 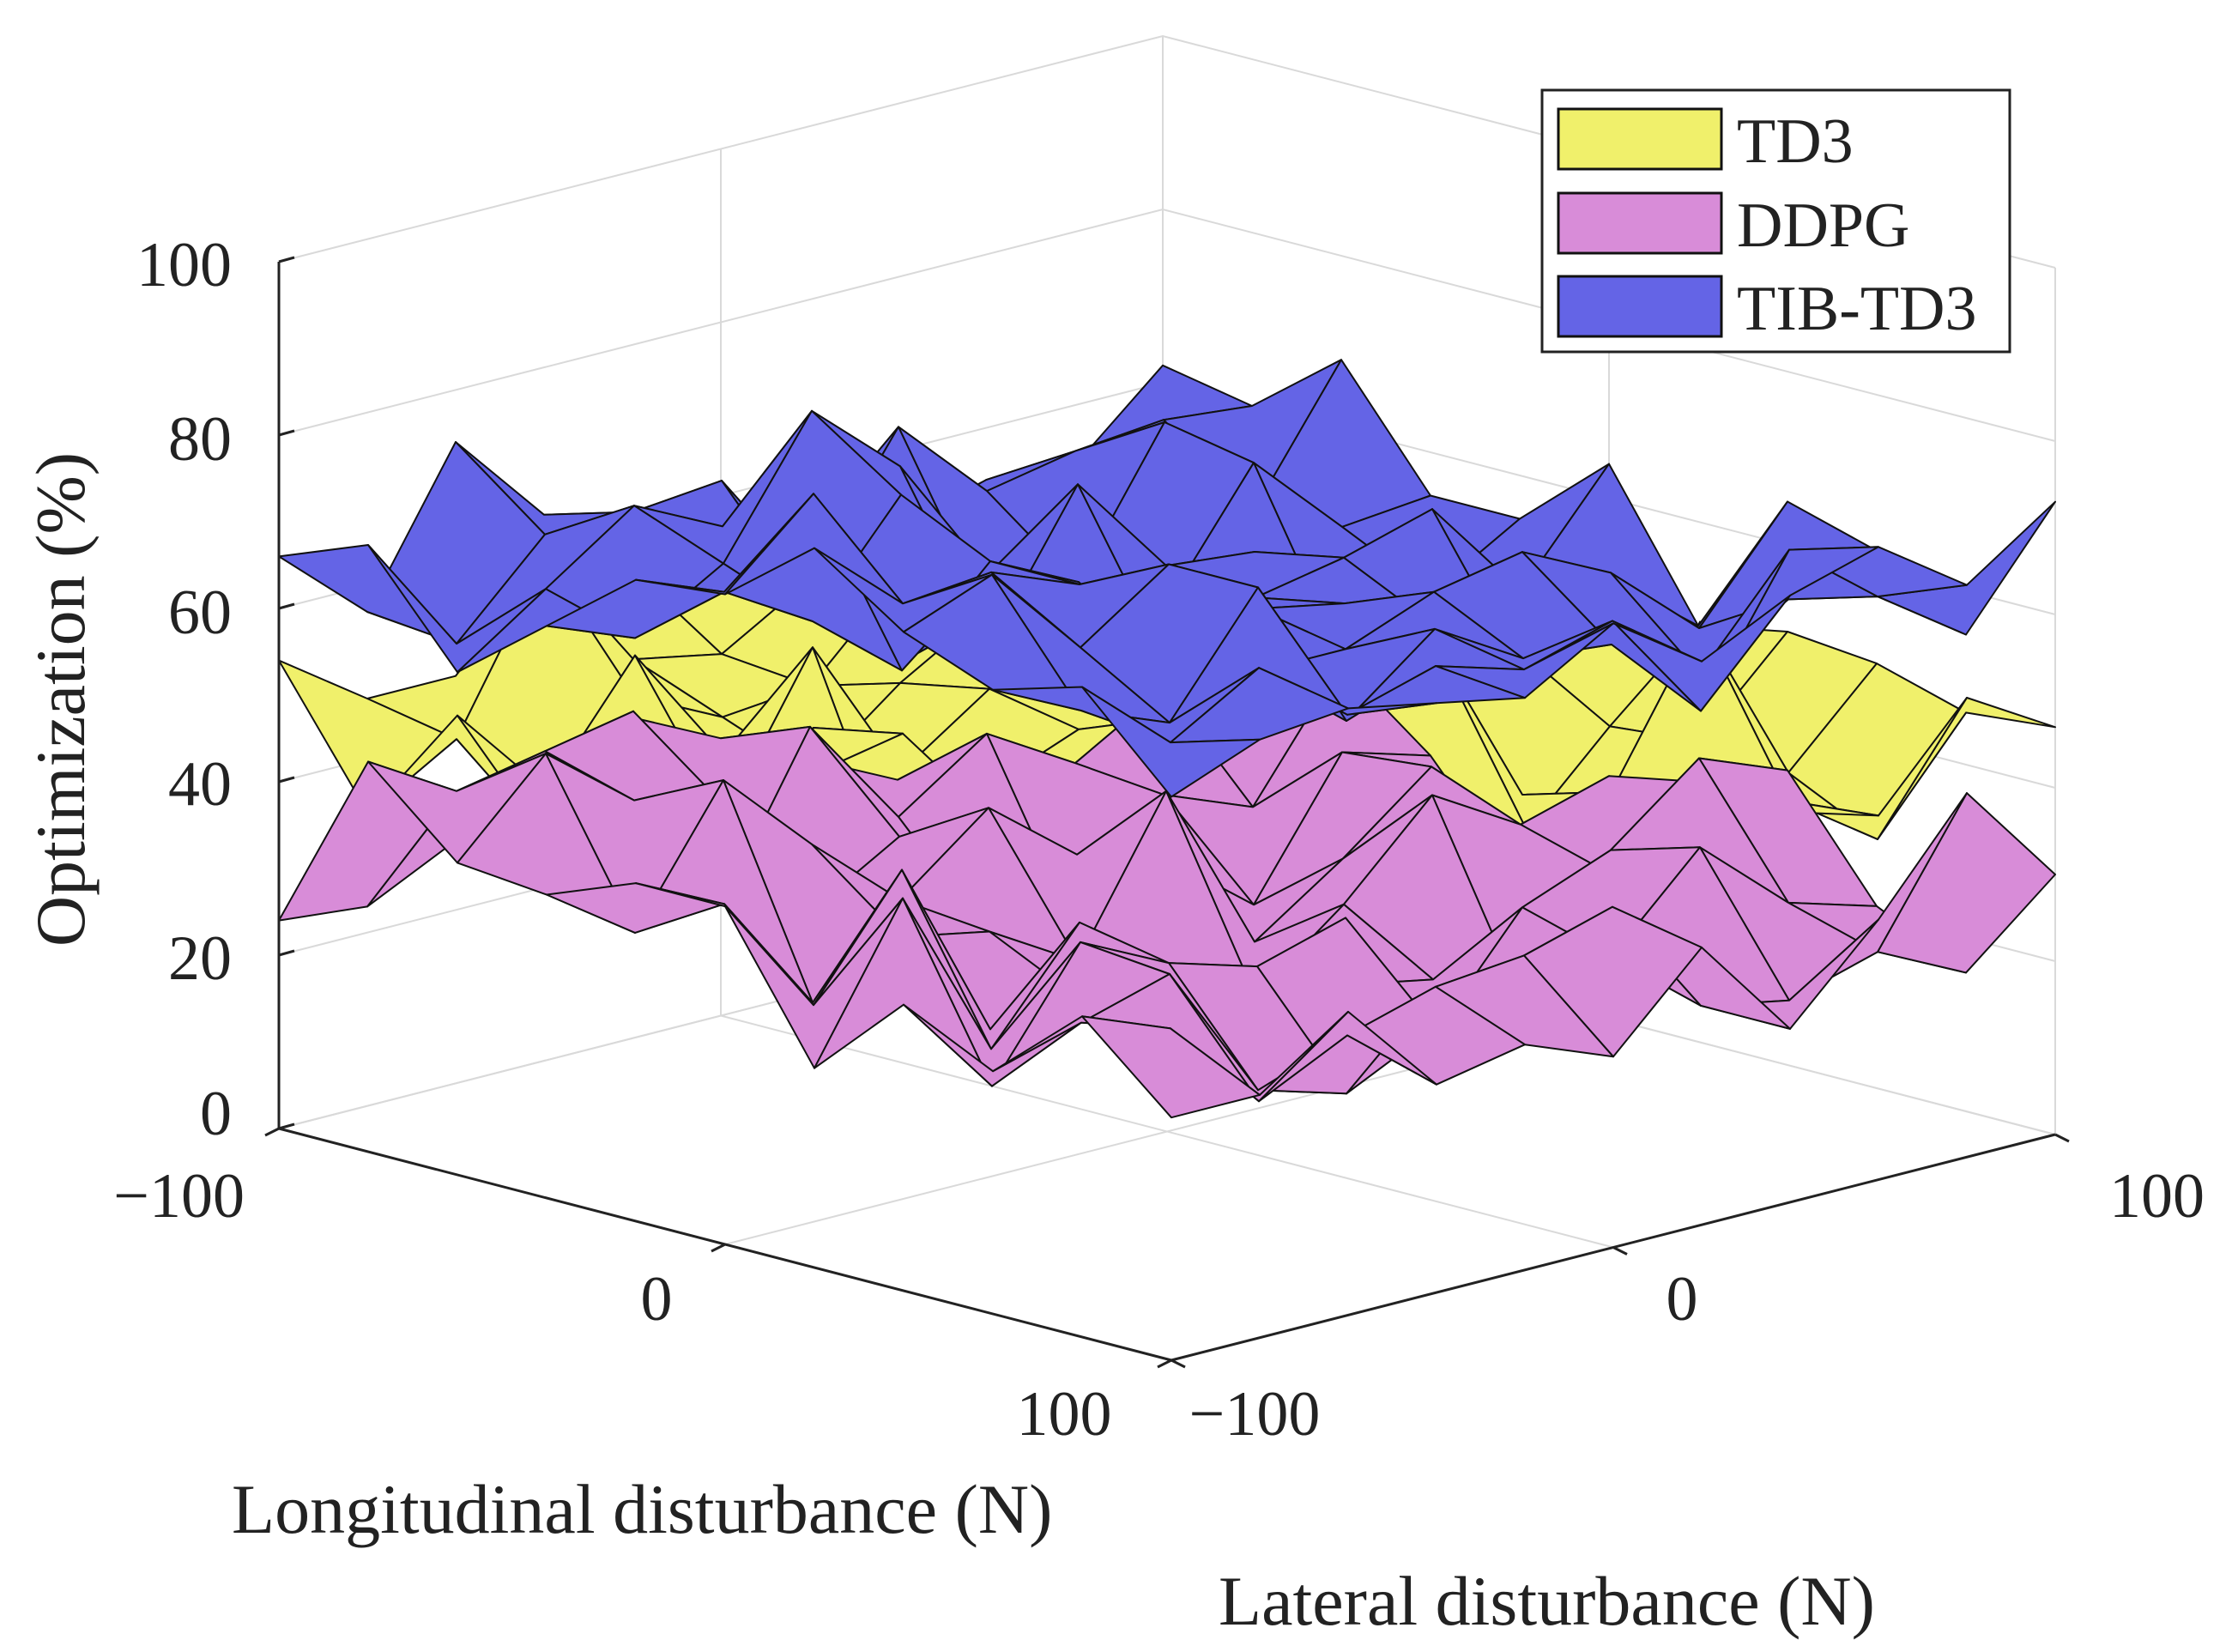 I want to click on z-tick-40: 40, so click(x=200, y=784).